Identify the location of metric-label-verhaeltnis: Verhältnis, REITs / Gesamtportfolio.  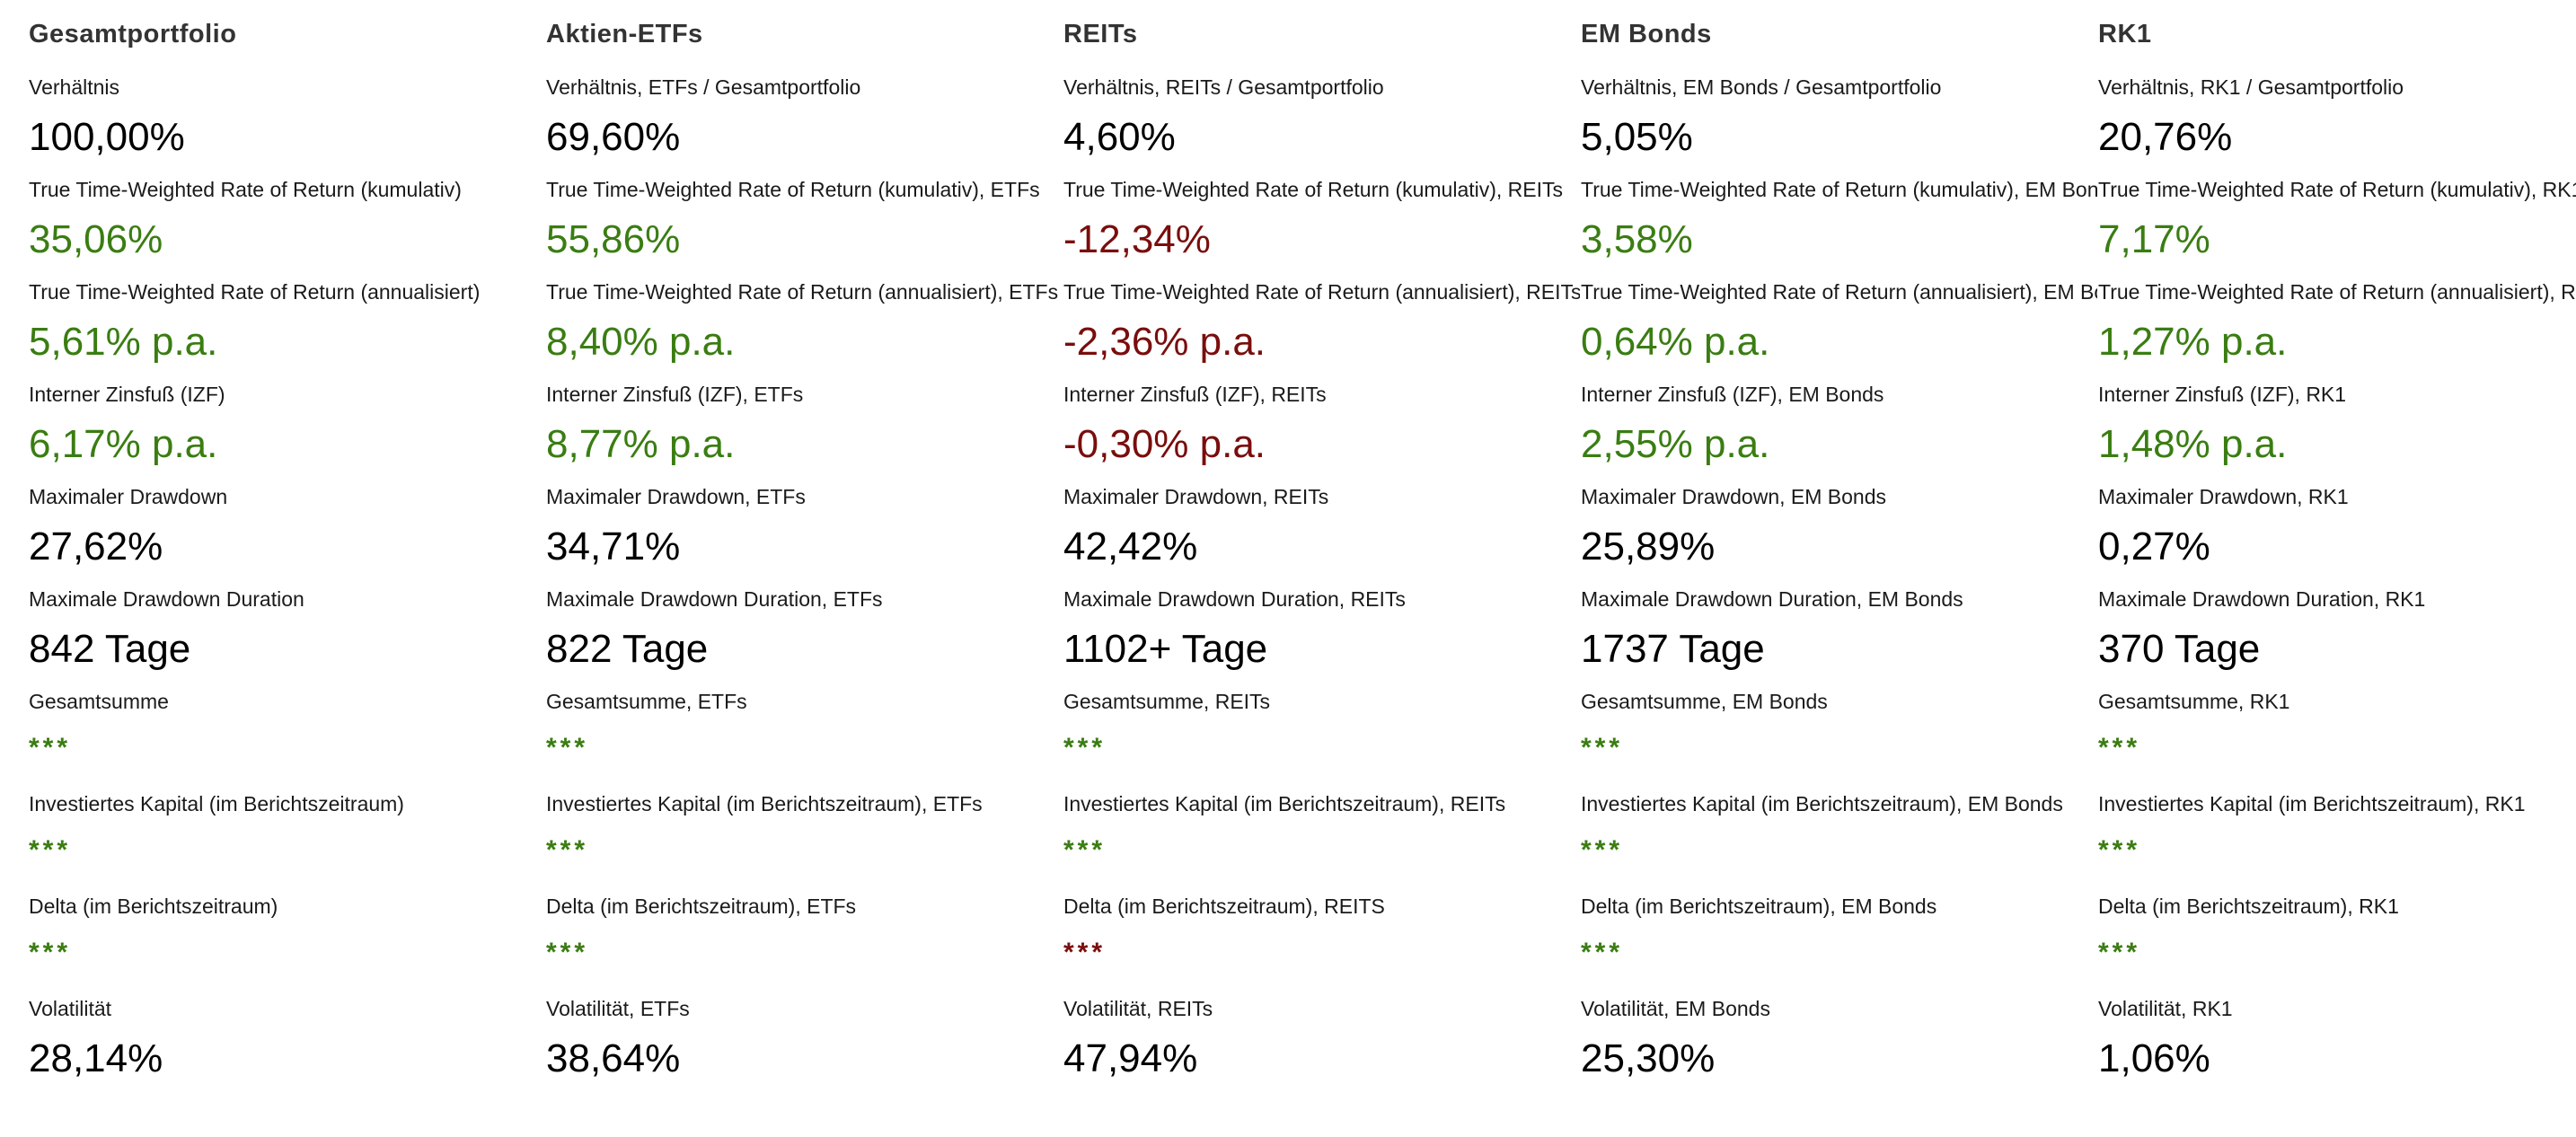
(1223, 87).